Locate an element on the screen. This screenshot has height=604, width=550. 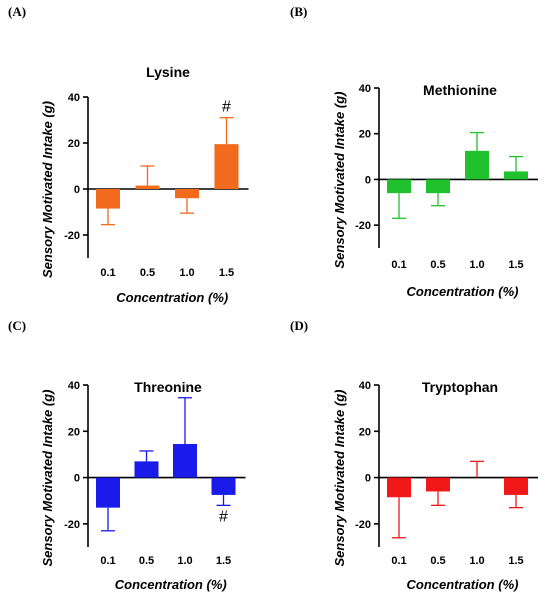
panel-letter: (C) is located at coordinates (17, 325).